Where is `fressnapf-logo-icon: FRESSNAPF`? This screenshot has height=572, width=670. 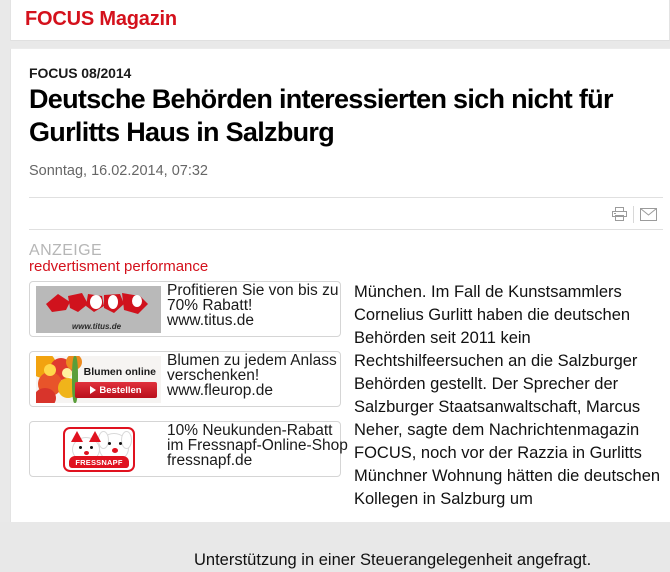 fressnapf-logo-icon: FRESSNAPF is located at coordinates (99, 449).